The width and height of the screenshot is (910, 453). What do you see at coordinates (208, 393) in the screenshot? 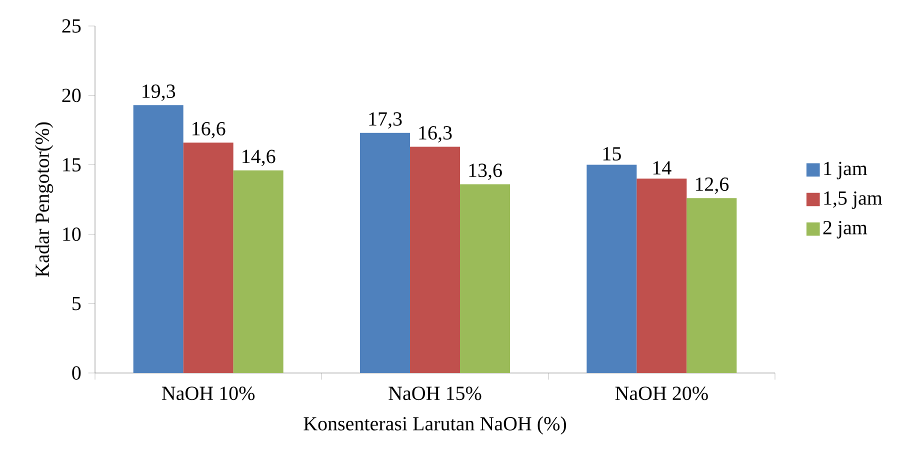
I see `x-tick-label: NaOH 10%` at bounding box center [208, 393].